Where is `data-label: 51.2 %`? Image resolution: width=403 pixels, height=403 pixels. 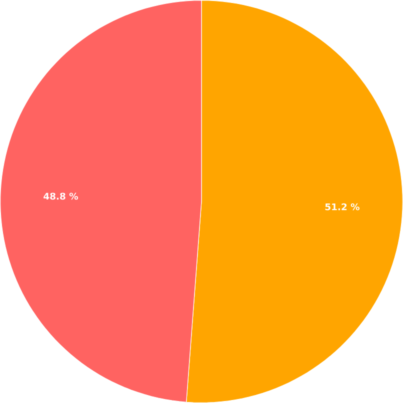 data-label: 51.2 % is located at coordinates (342, 206).